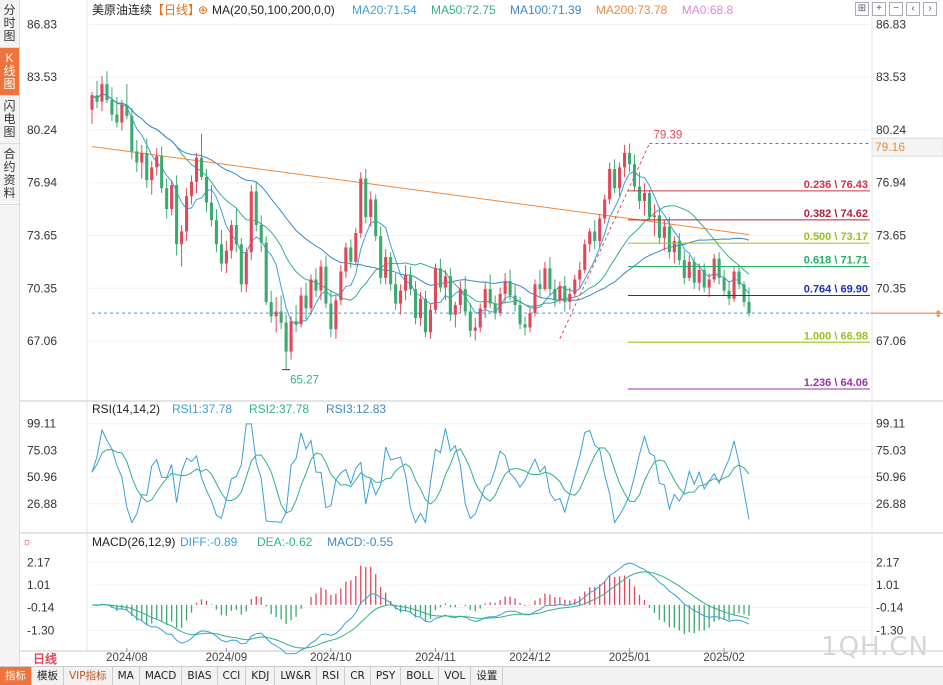 This screenshot has height=685, width=943. Describe the element at coordinates (261, 676) in the screenshot. I see `indicator-tab-7: KDJ` at that location.